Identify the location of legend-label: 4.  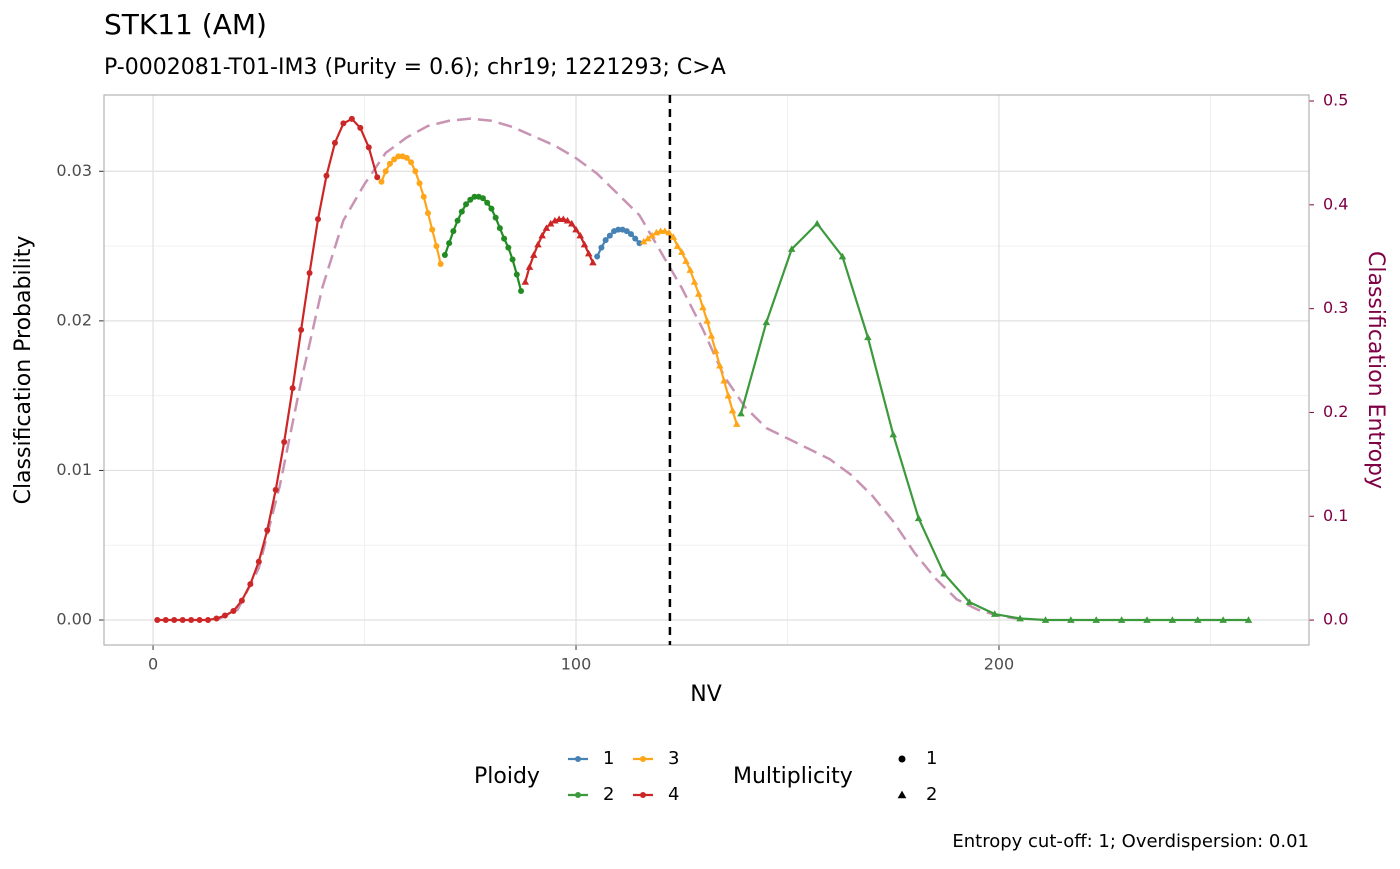
(673, 794).